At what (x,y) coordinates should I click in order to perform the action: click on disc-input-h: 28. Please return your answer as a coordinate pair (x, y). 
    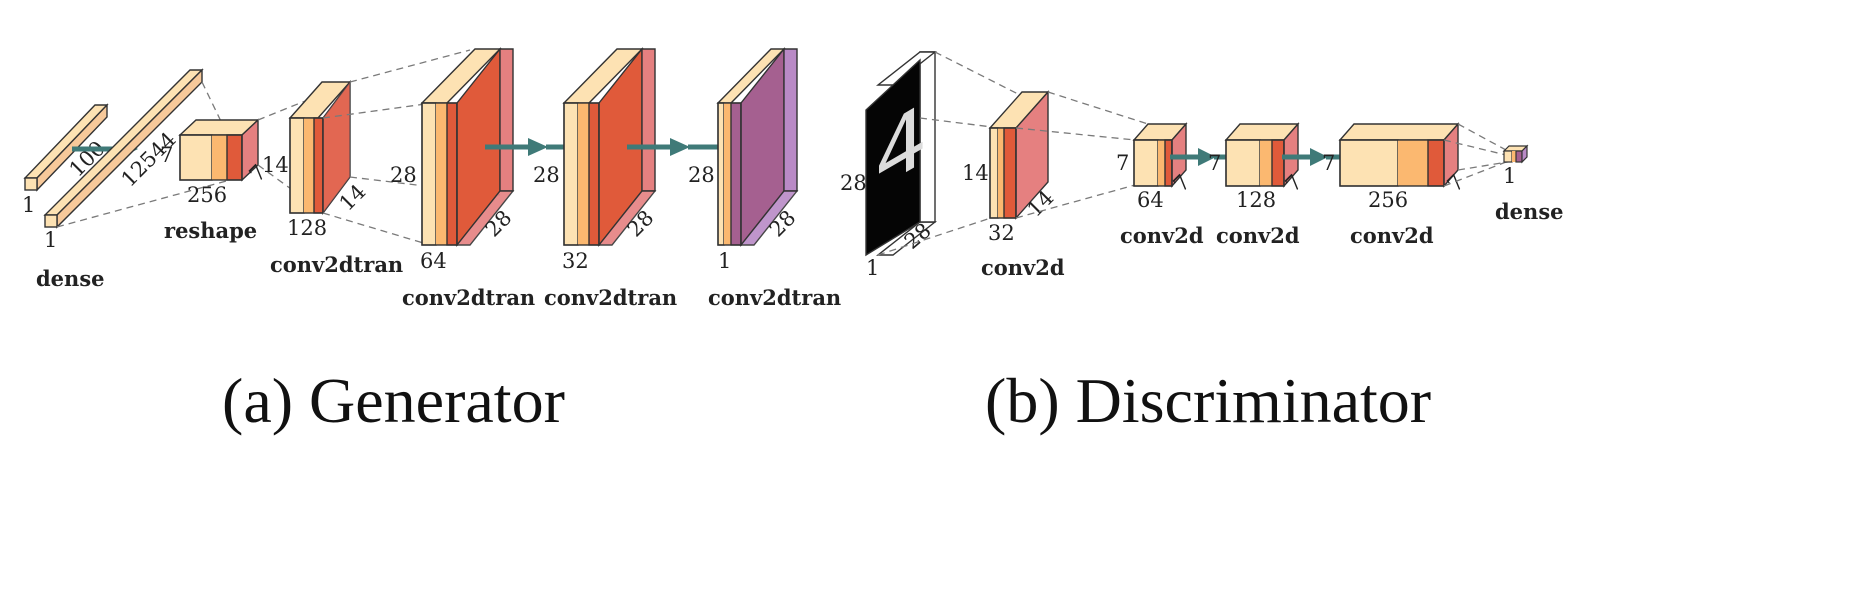
    Looking at the image, I should click on (853, 183).